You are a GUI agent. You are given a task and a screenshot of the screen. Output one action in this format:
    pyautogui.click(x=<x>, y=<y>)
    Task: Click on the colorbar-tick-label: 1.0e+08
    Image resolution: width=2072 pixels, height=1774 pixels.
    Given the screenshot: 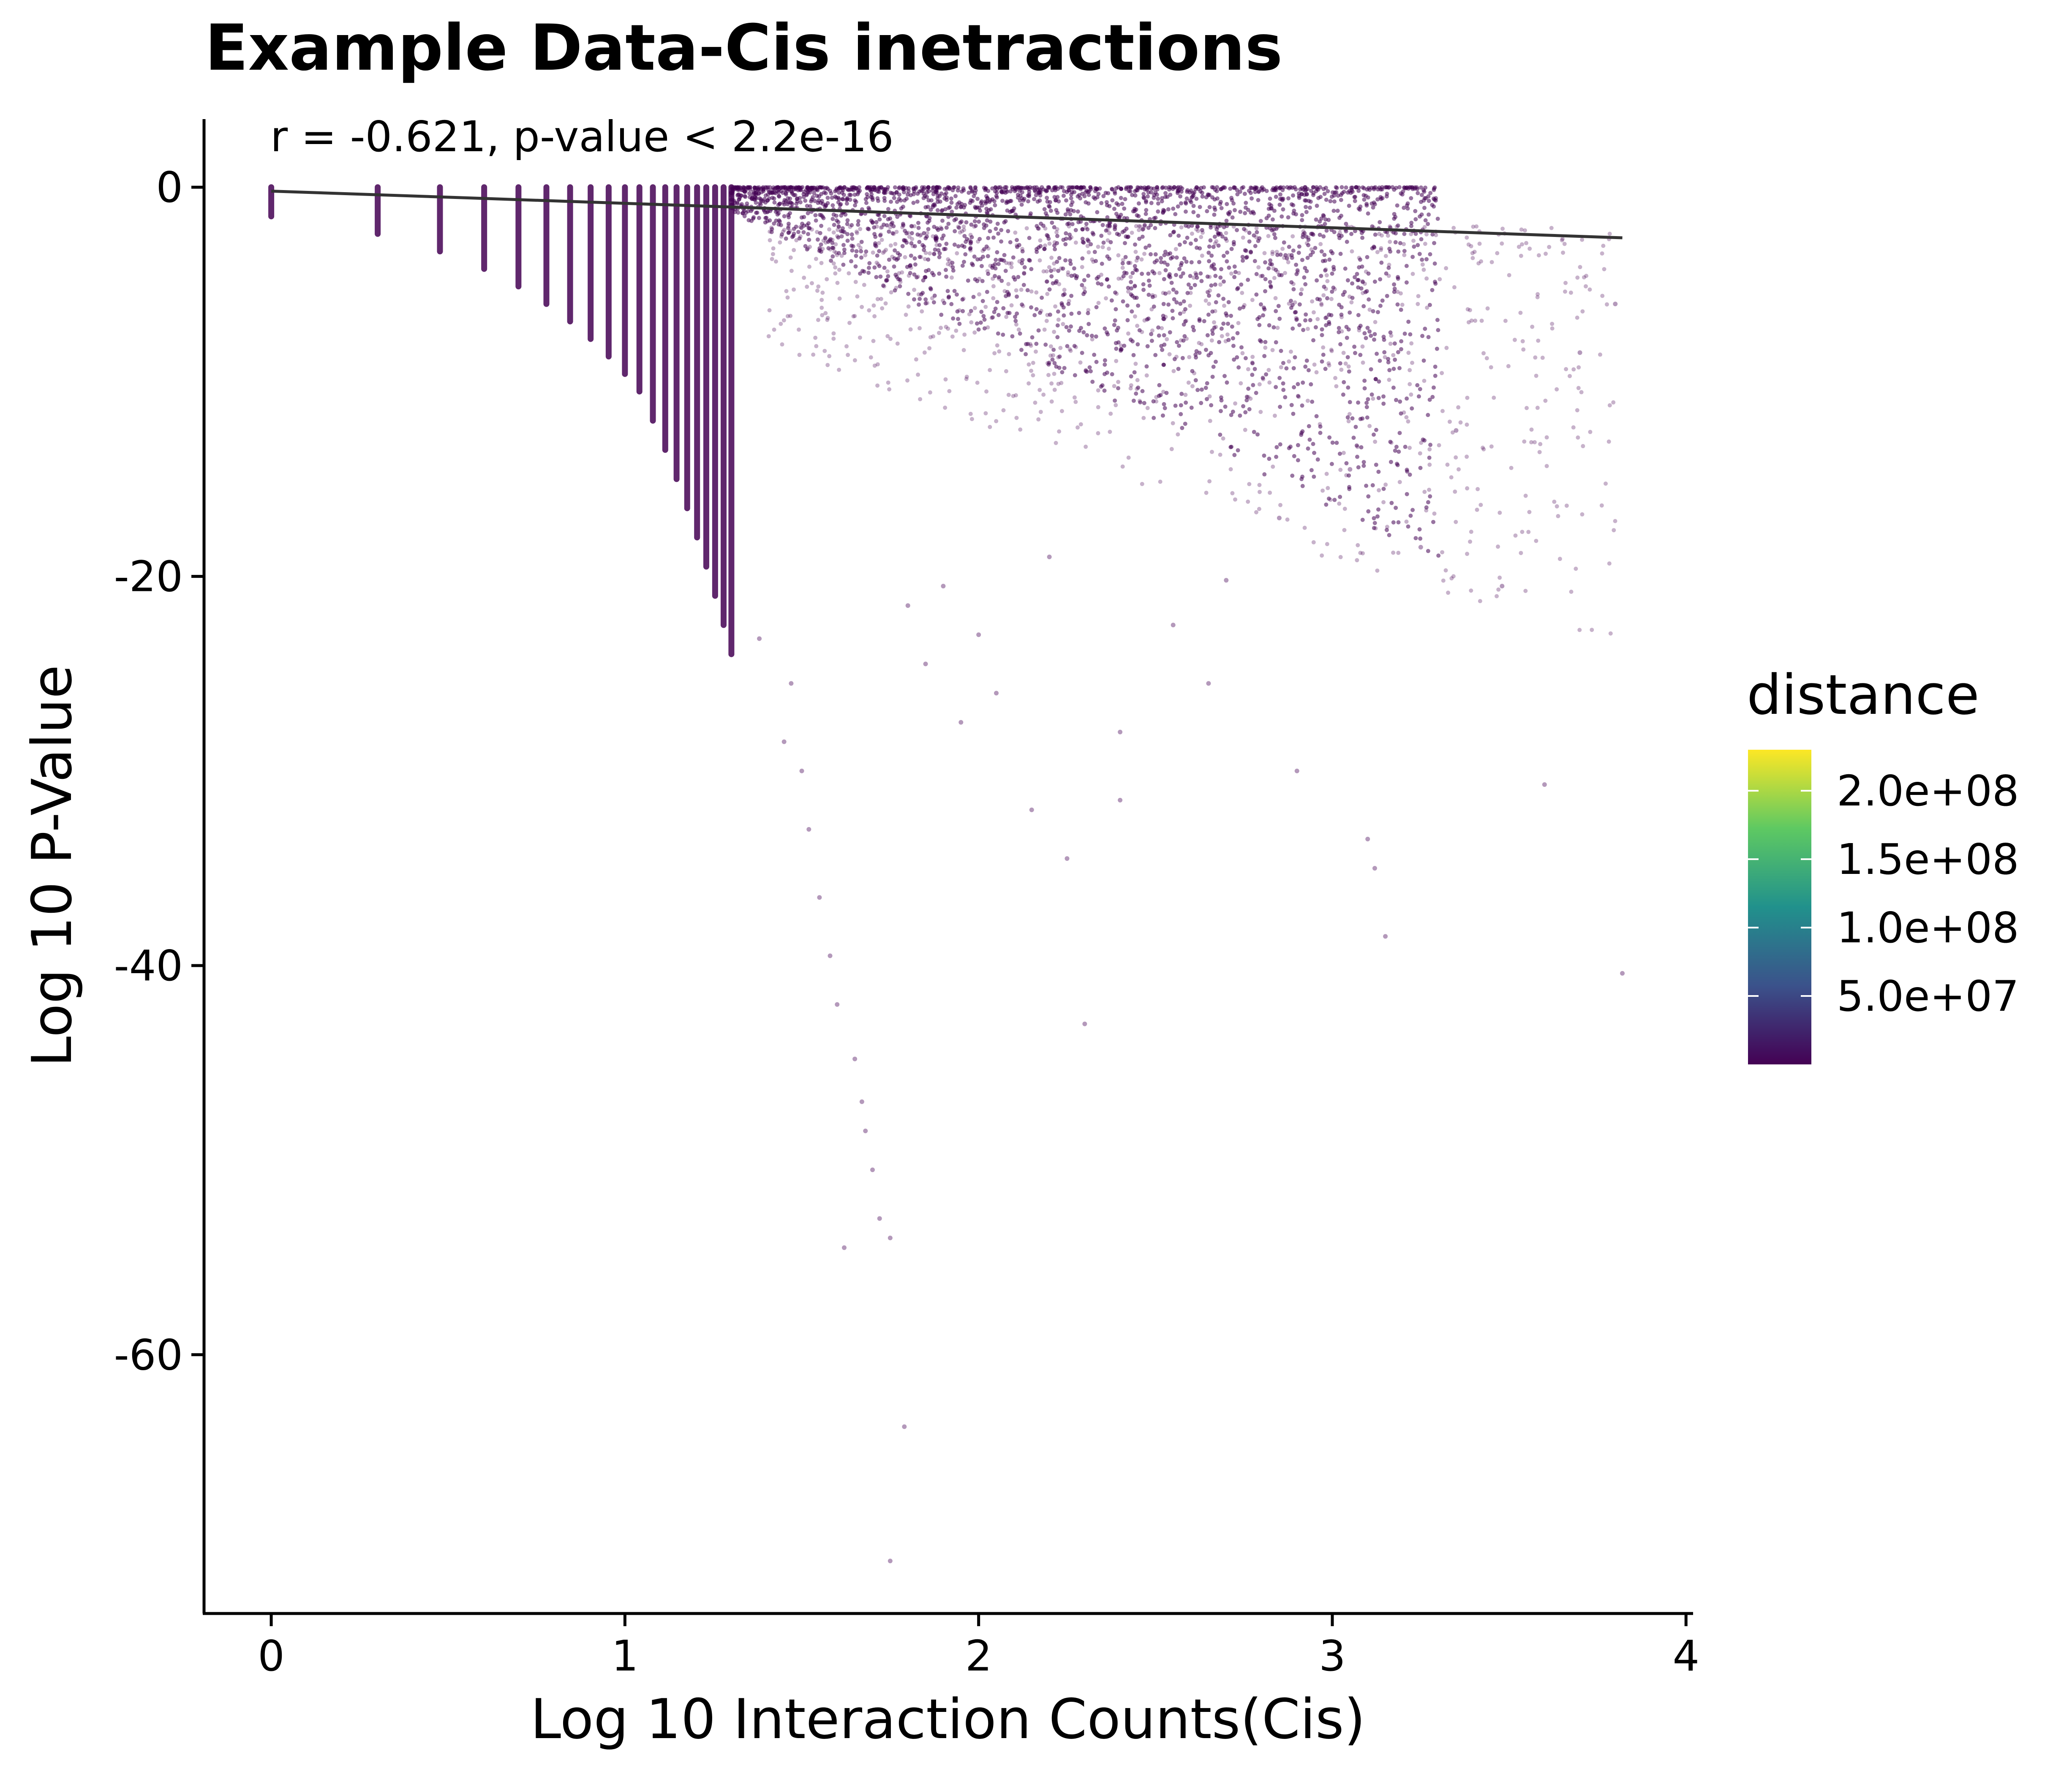 What is the action you would take?
    pyautogui.click(x=1928, y=927)
    